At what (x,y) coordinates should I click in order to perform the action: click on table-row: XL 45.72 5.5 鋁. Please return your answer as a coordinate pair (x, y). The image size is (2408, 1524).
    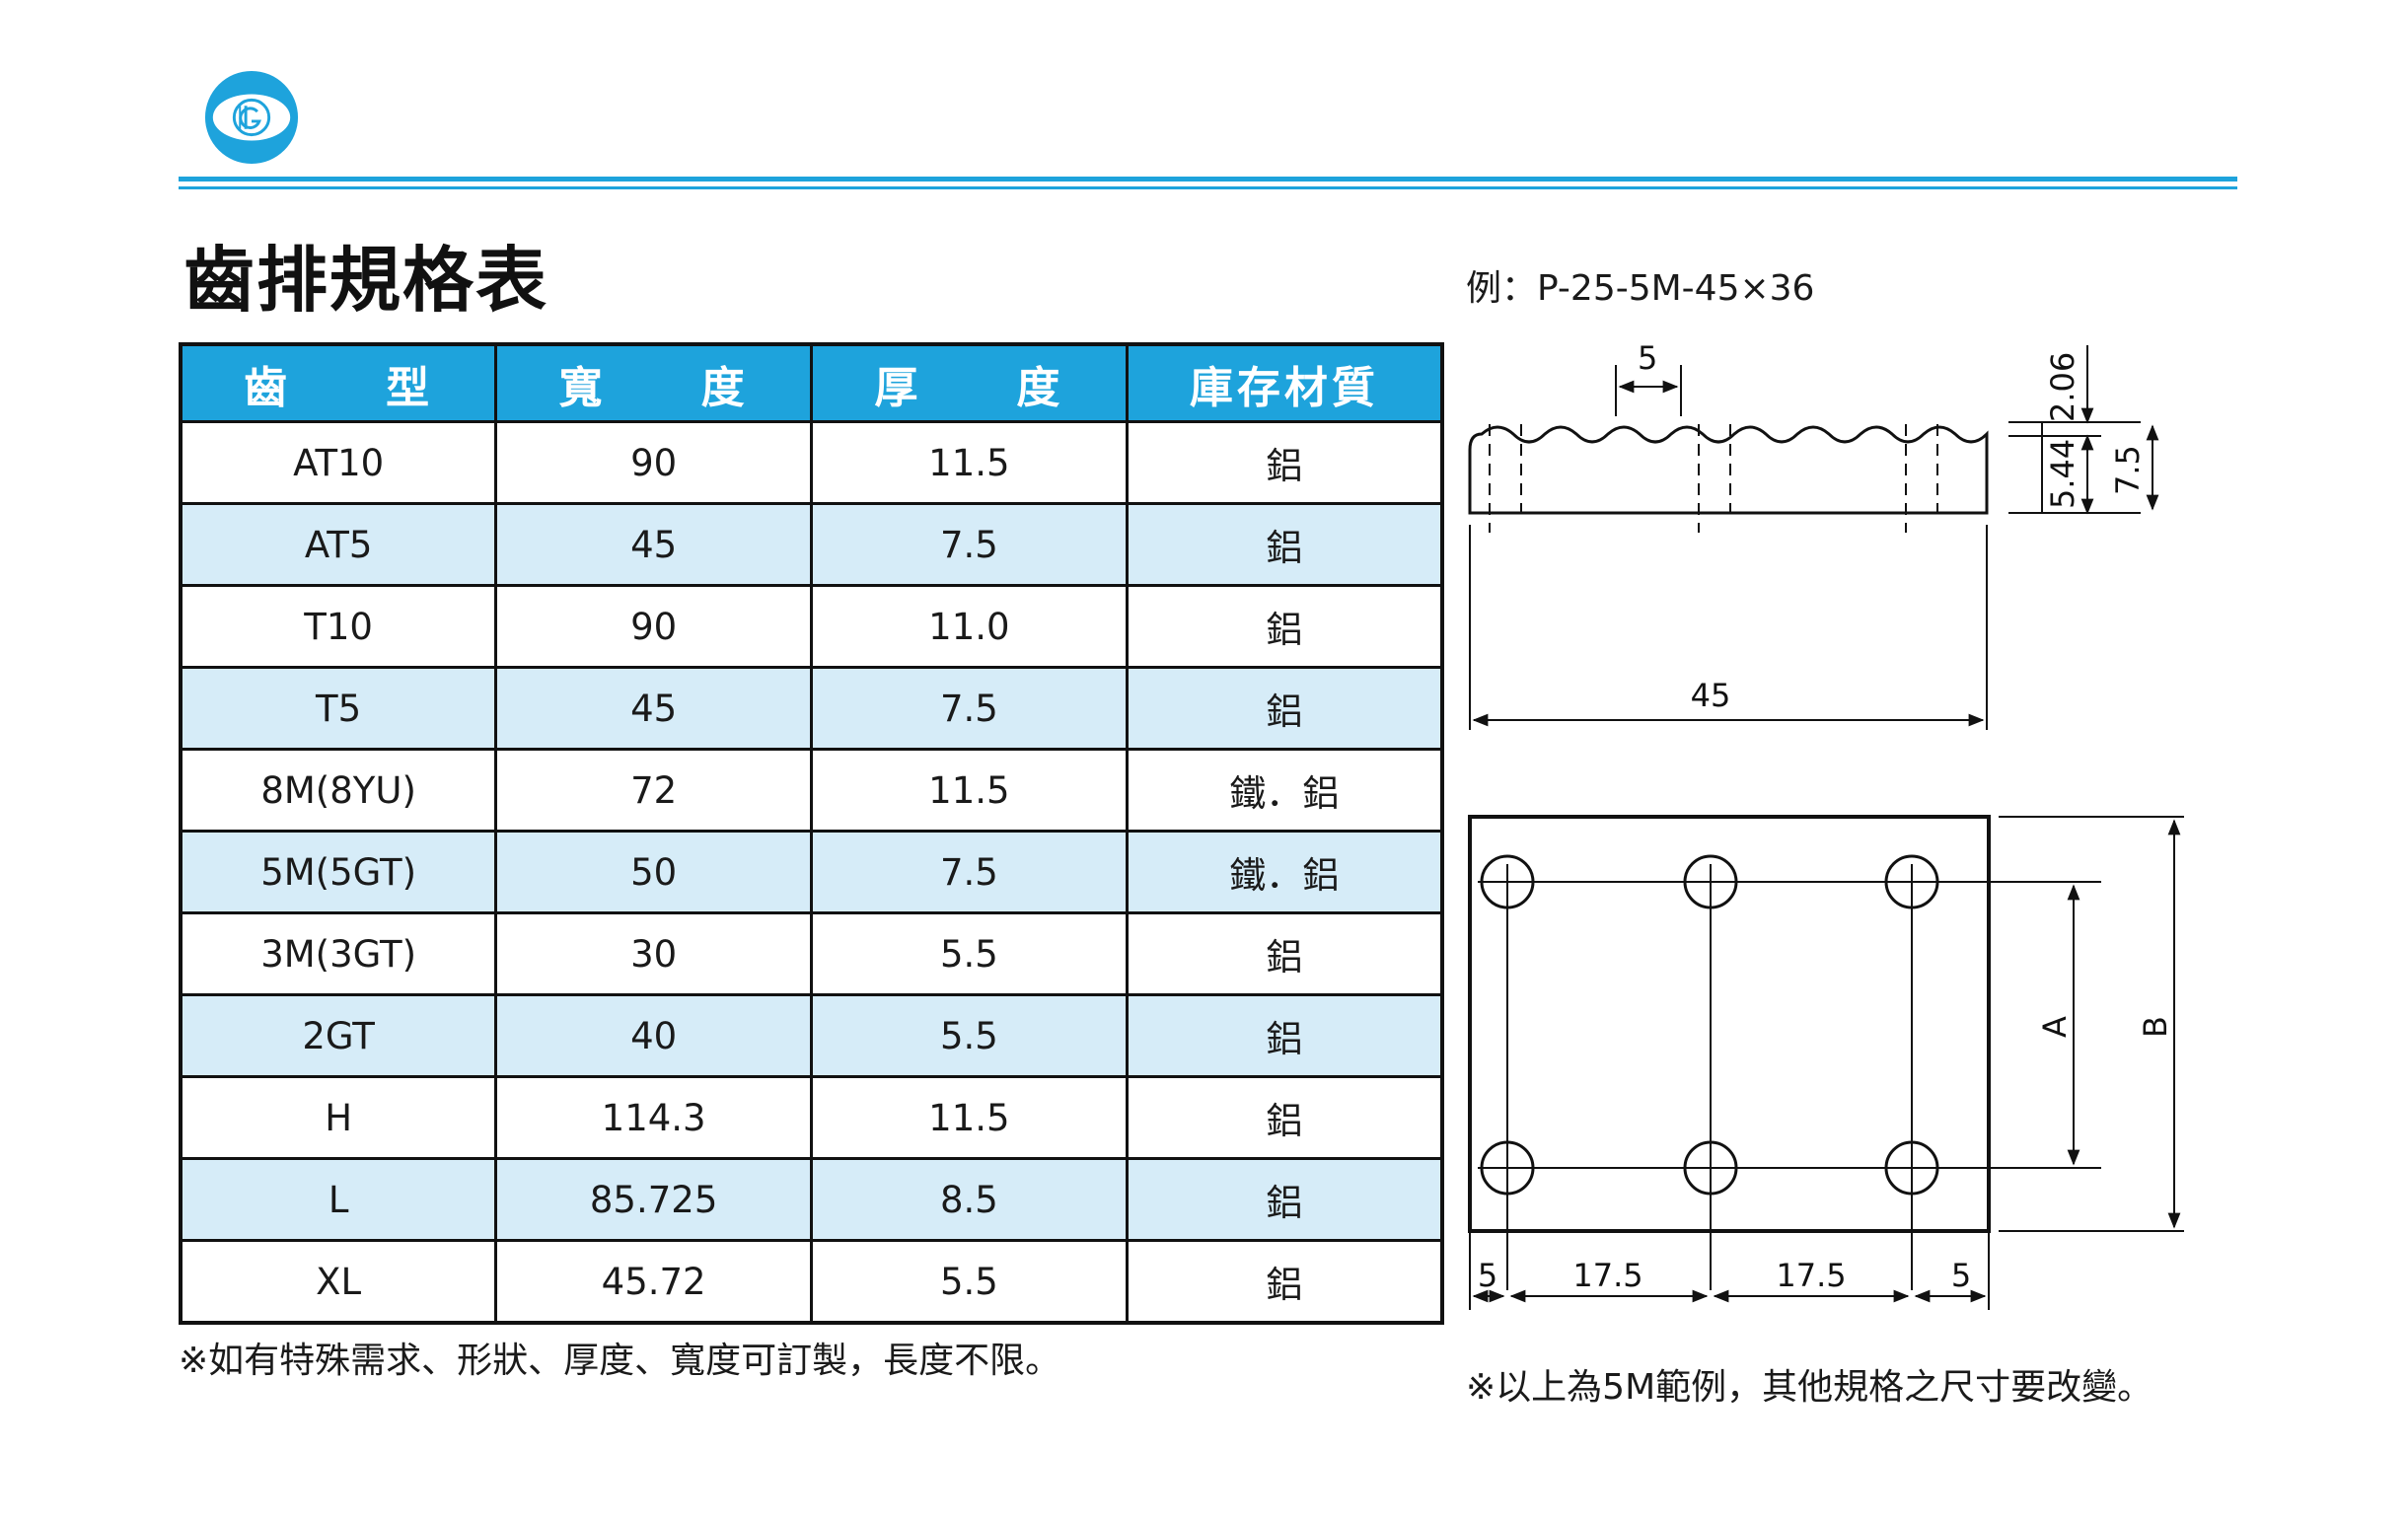
    Looking at the image, I should click on (811, 1282).